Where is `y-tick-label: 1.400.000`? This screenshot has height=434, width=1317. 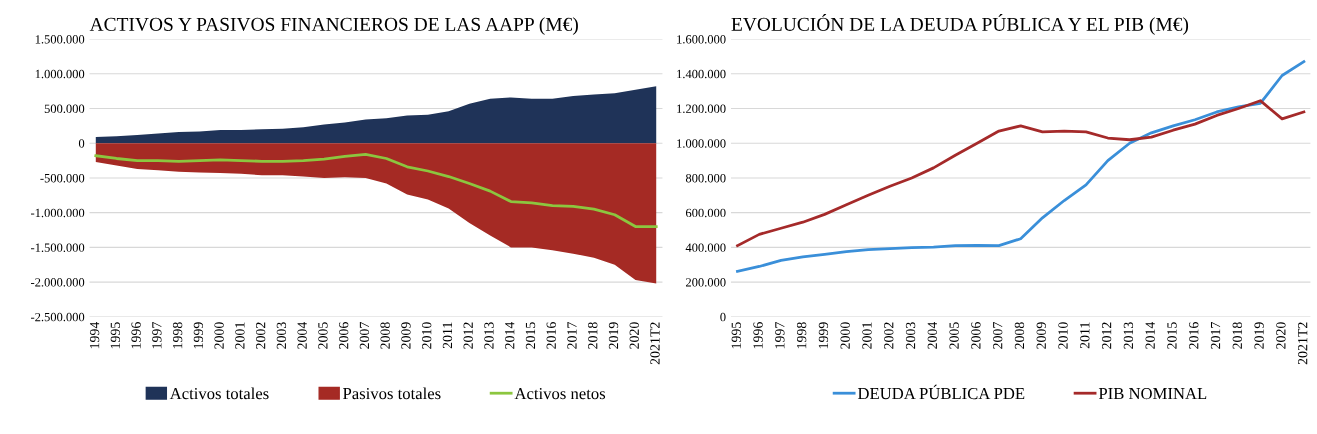
y-tick-label: 1.400.000 is located at coordinates (701, 74).